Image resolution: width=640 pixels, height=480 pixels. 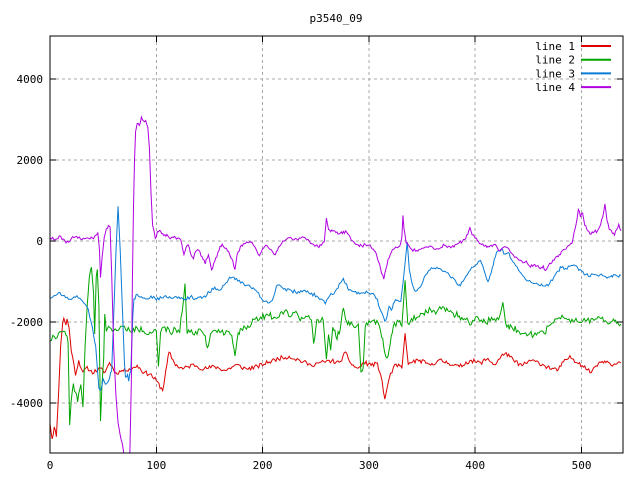 I want to click on chart-title: p3540_09, so click(x=336, y=18).